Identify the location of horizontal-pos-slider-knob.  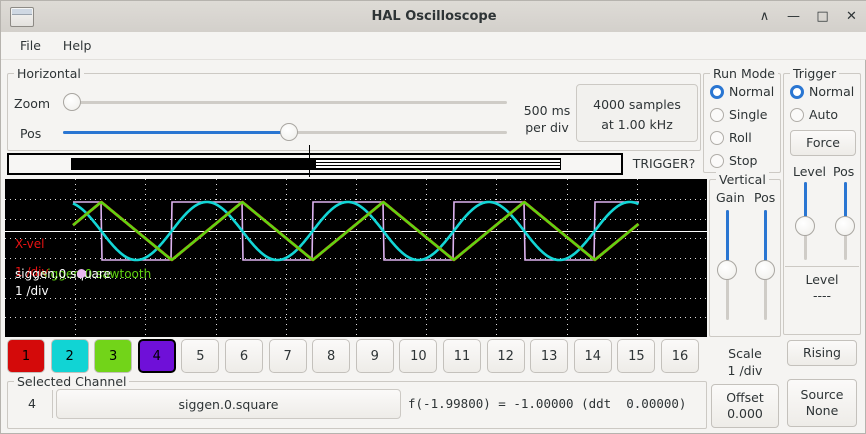
(289, 132).